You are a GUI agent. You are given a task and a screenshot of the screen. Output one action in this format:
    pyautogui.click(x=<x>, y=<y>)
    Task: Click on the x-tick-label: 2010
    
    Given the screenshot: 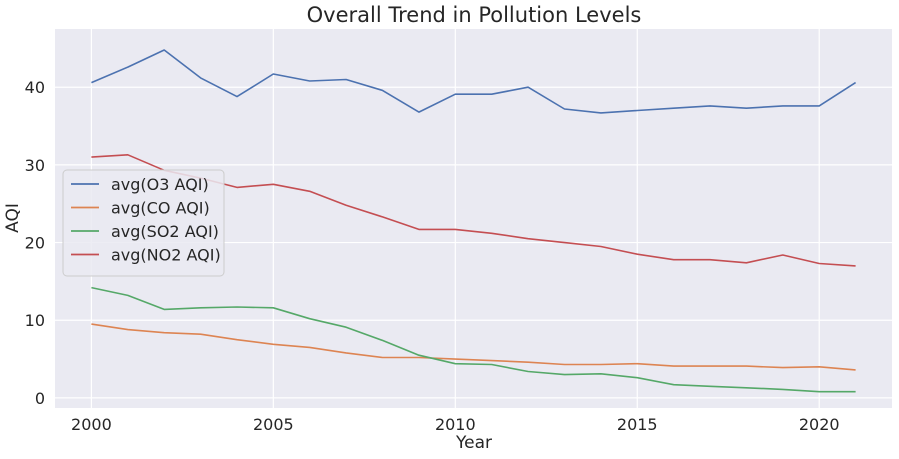 What is the action you would take?
    pyautogui.click(x=455, y=424)
    